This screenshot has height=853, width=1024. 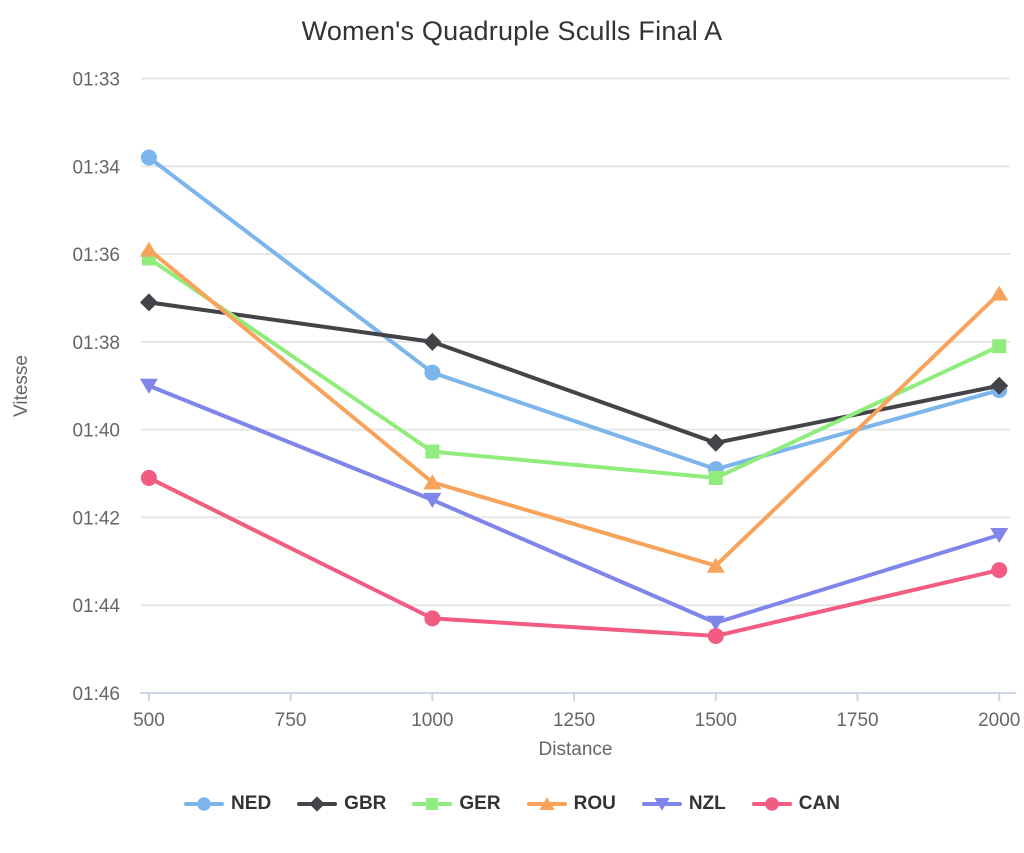 What do you see at coordinates (96, 694) in the screenshot?
I see `y-tick-label: 01:46` at bounding box center [96, 694].